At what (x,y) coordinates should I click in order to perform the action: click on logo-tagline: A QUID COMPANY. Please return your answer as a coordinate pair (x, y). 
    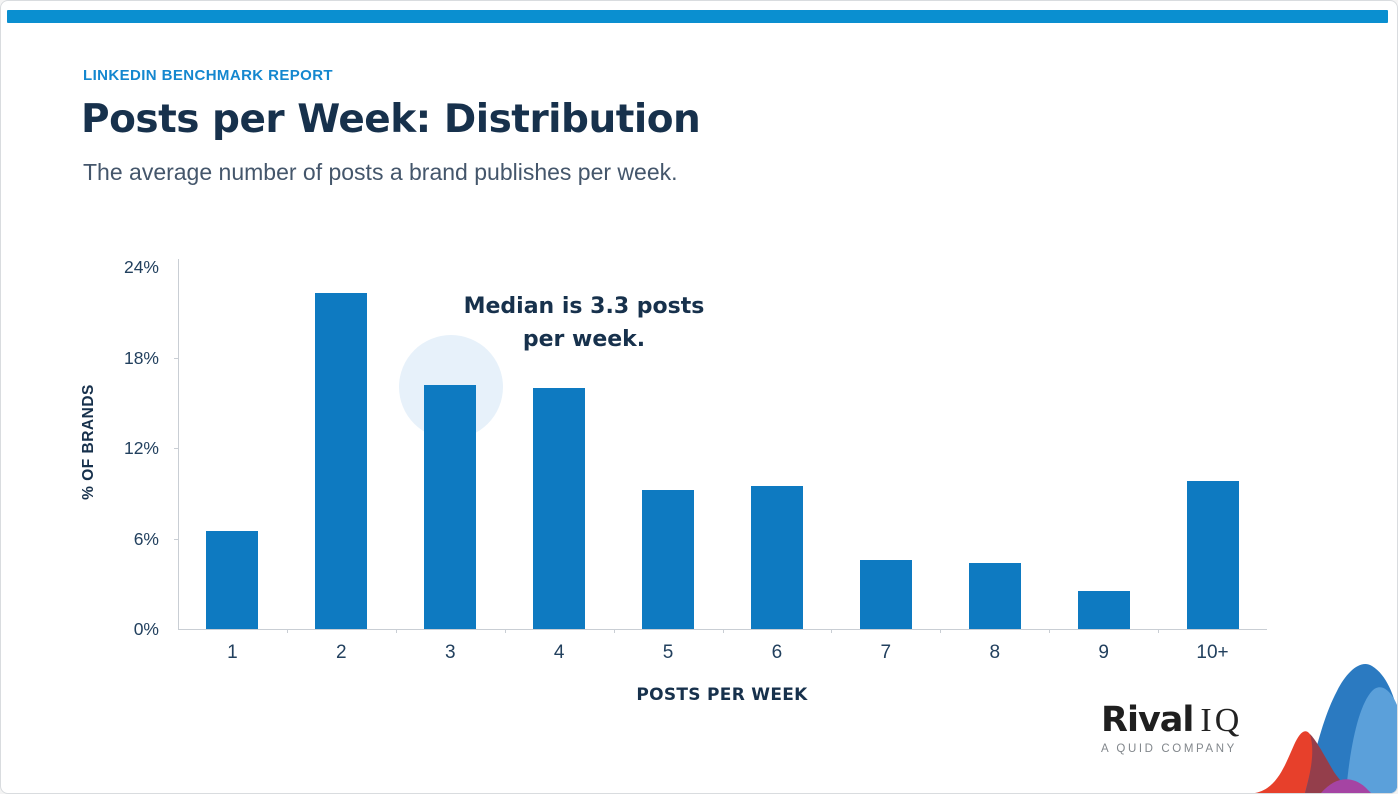
    Looking at the image, I should click on (1169, 749).